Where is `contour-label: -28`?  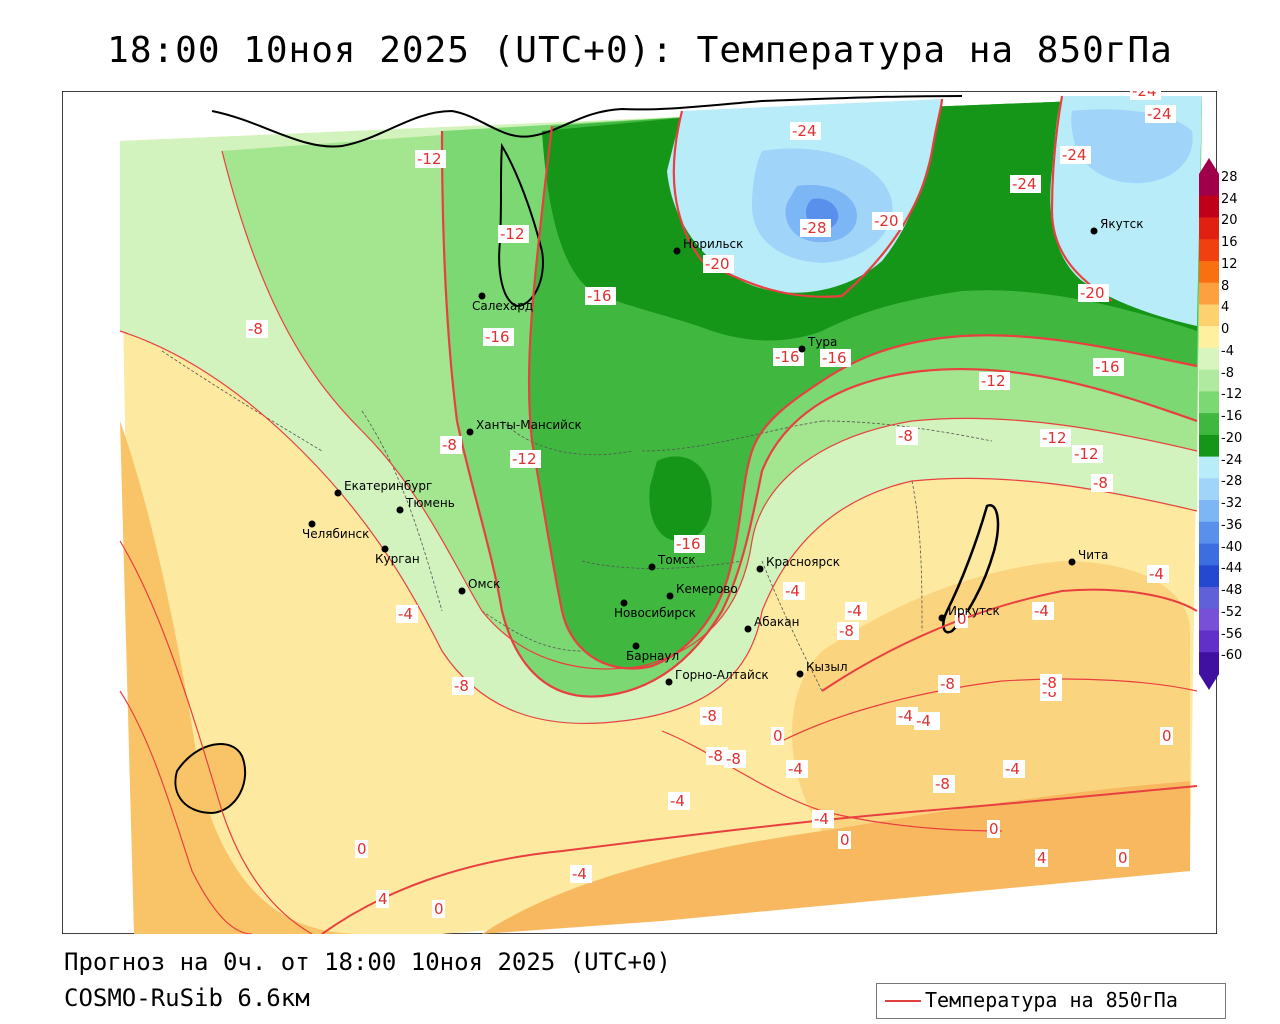
contour-label: -28 is located at coordinates (814, 228).